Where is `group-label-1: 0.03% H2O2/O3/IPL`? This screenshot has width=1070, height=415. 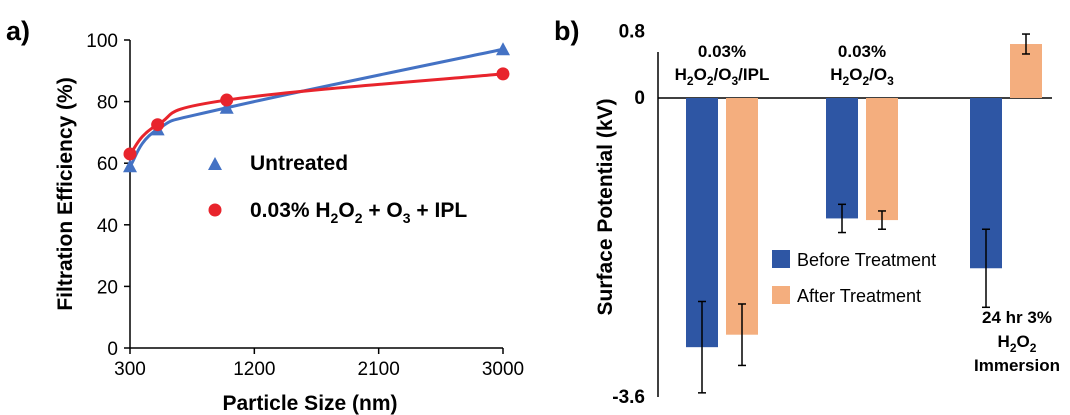
group-label-1: 0.03% H2O2/O3/IPL is located at coordinates (722, 65).